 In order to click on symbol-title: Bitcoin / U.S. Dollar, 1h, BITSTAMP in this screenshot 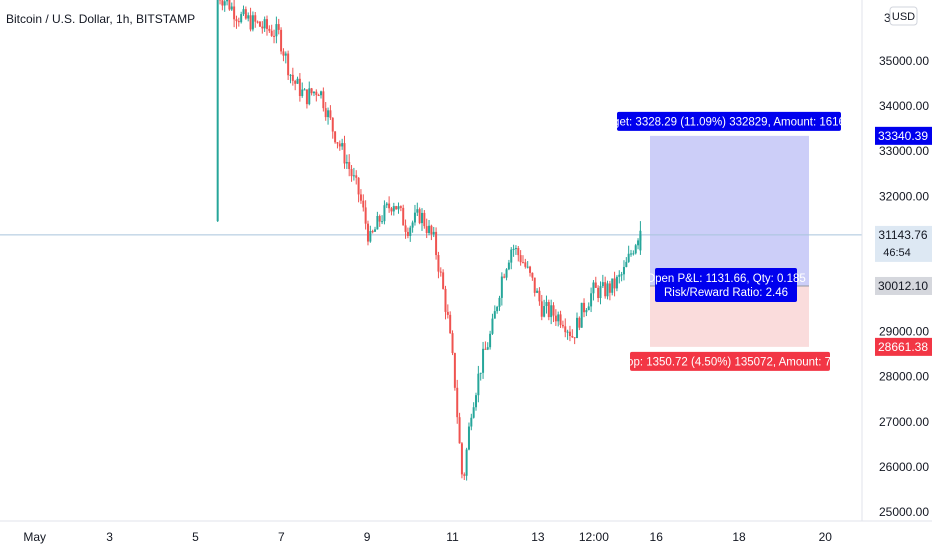, I will do `click(100, 19)`.